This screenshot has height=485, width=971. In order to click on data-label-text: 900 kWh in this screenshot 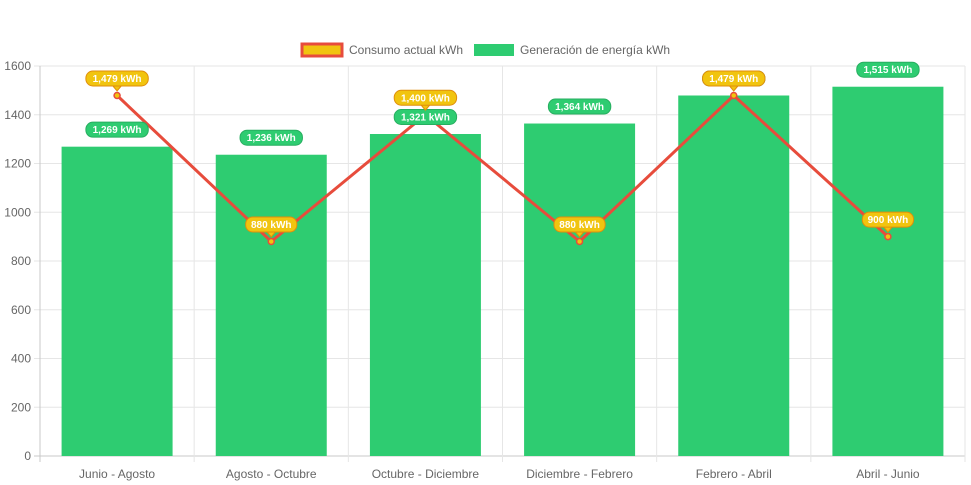, I will do `click(888, 220)`.